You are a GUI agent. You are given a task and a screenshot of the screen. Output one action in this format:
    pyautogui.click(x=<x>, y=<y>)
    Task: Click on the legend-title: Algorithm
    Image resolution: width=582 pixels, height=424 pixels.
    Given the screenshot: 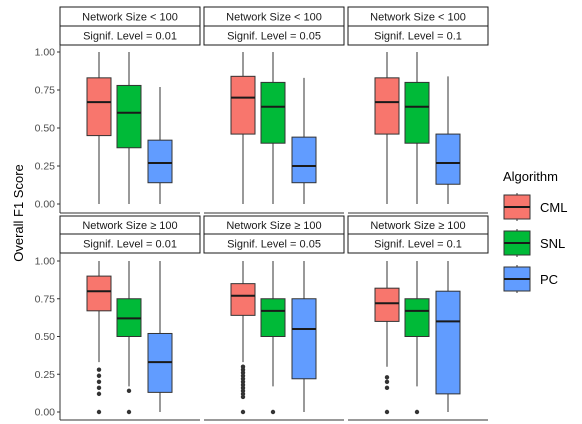 What is the action you would take?
    pyautogui.click(x=530, y=176)
    